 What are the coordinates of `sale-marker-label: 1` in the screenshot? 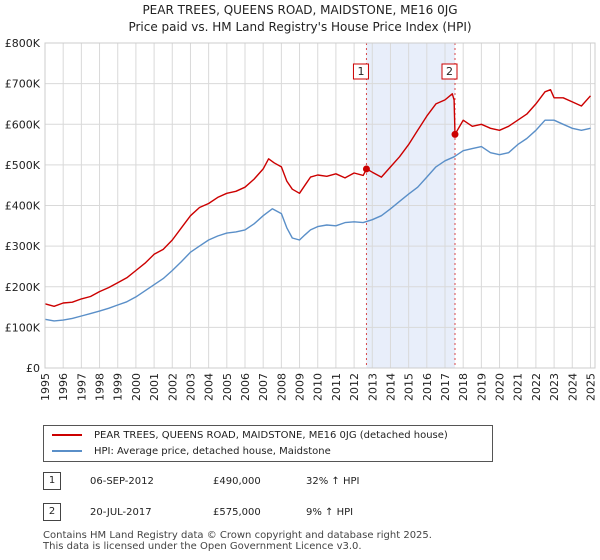 It's located at (360, 71).